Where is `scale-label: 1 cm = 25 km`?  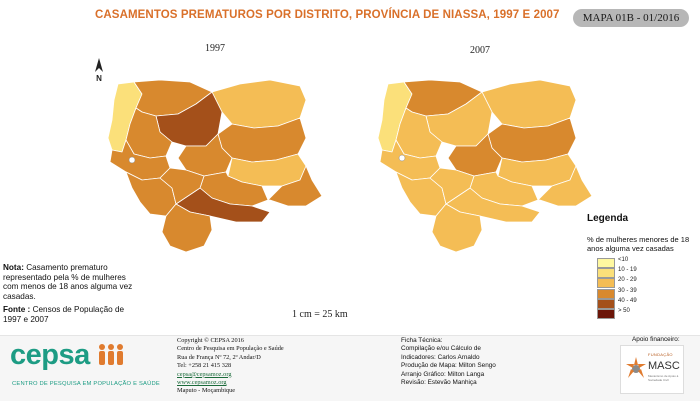 scale-label: 1 cm = 25 km is located at coordinates (320, 314).